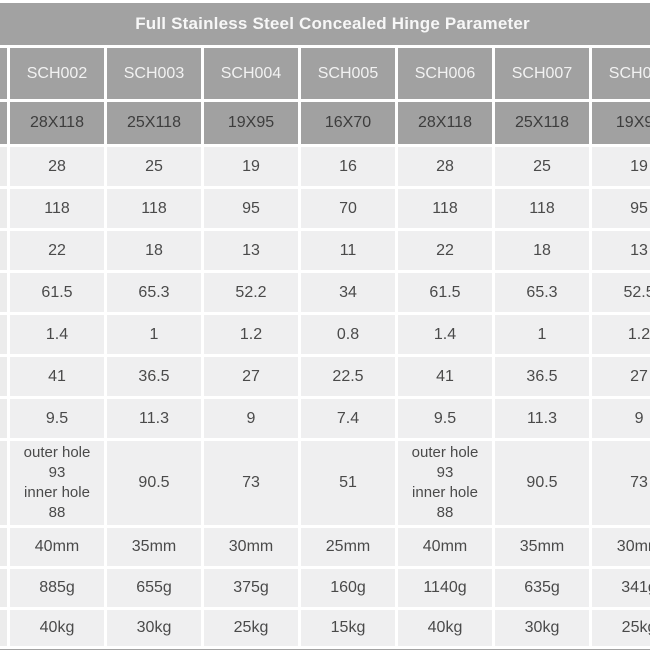  What do you see at coordinates (348, 547) in the screenshot?
I see `value-cell: 25mm` at bounding box center [348, 547].